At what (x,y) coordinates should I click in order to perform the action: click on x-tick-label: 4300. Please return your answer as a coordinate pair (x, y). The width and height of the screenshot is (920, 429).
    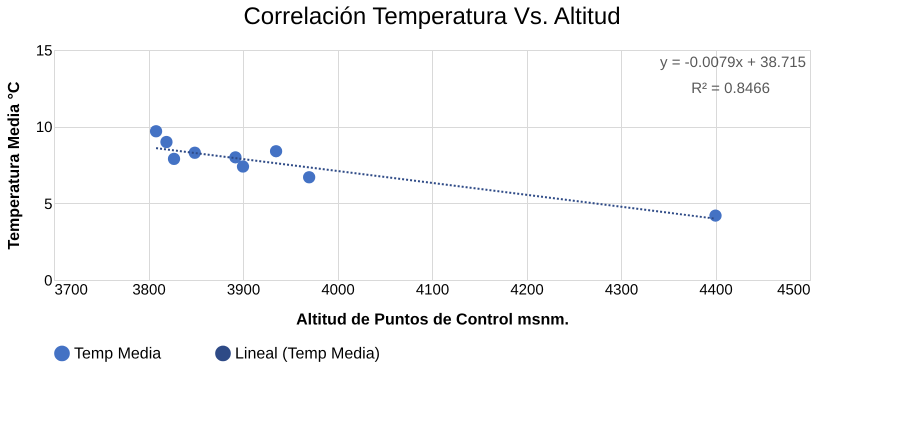
    Looking at the image, I should click on (621, 290).